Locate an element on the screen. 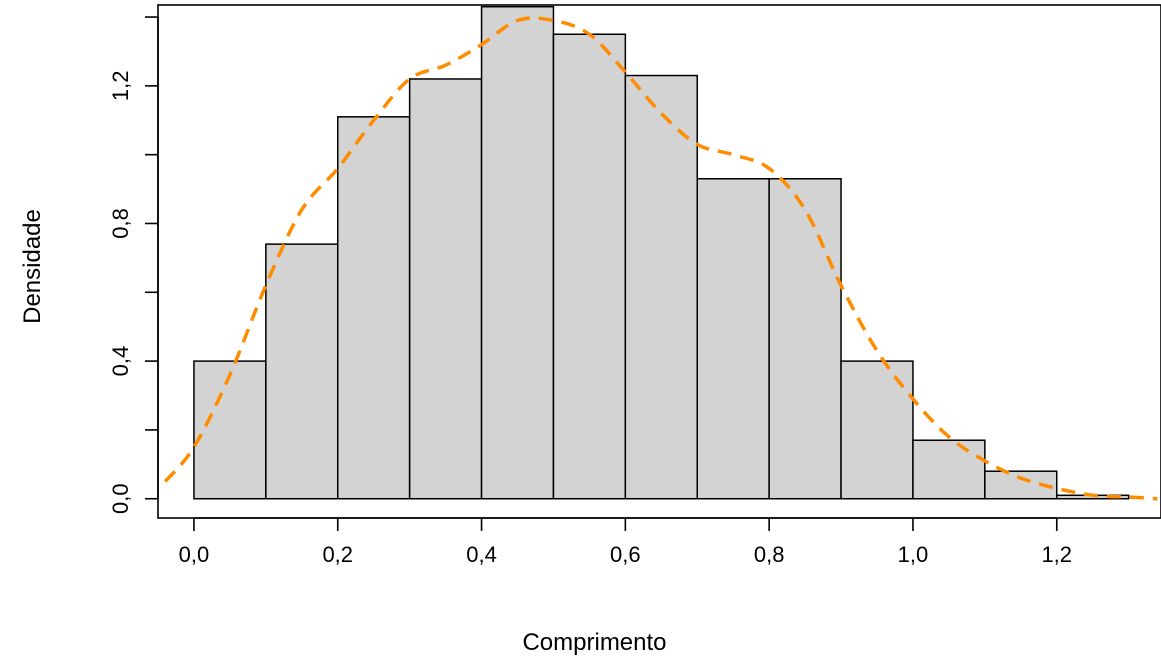 The width and height of the screenshot is (1161, 670). x-tick-label-4: 0,8 is located at coordinates (769, 554).